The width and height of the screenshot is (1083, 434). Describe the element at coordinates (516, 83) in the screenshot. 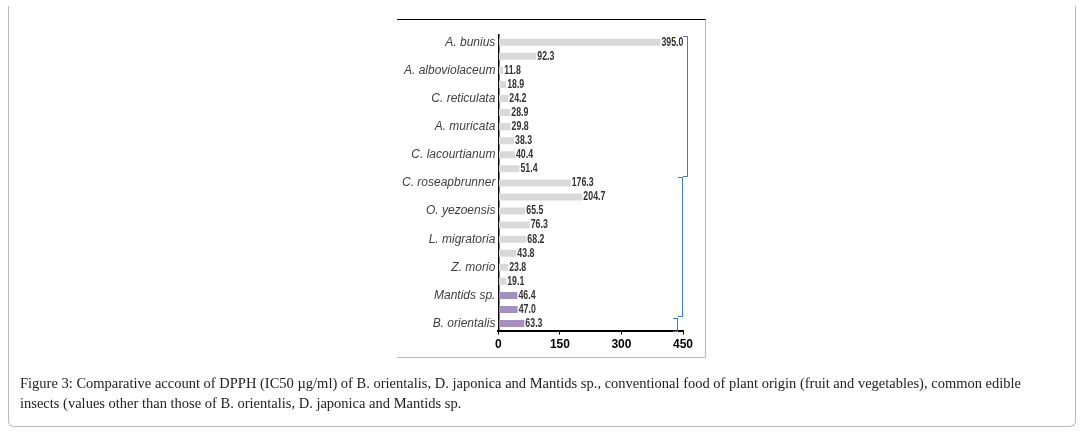

I see `data-label: 18.9` at that location.